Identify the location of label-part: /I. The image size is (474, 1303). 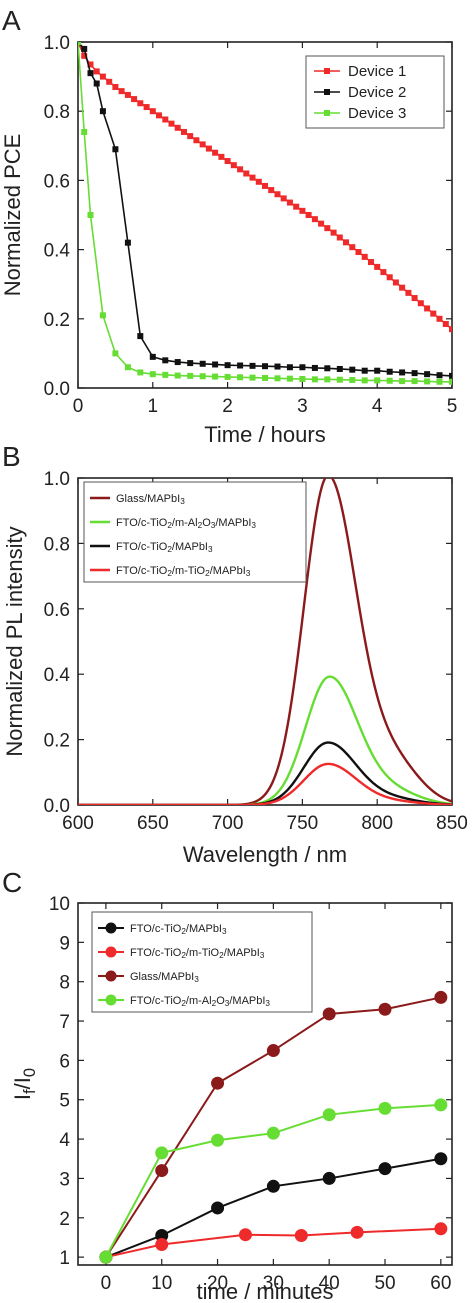
(22, 1083).